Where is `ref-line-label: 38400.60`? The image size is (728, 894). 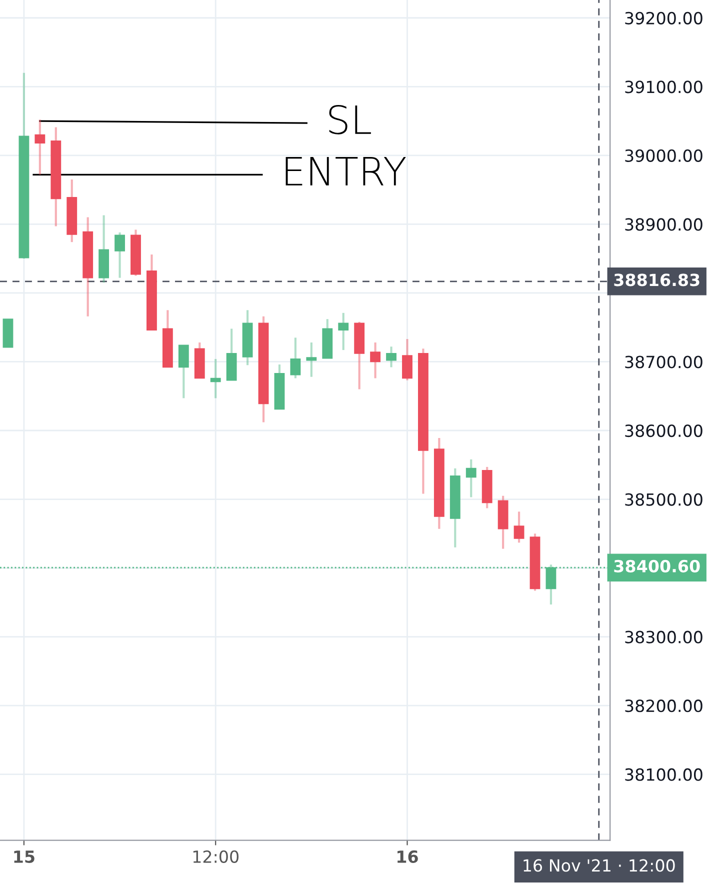 ref-line-label: 38400.60 is located at coordinates (657, 566).